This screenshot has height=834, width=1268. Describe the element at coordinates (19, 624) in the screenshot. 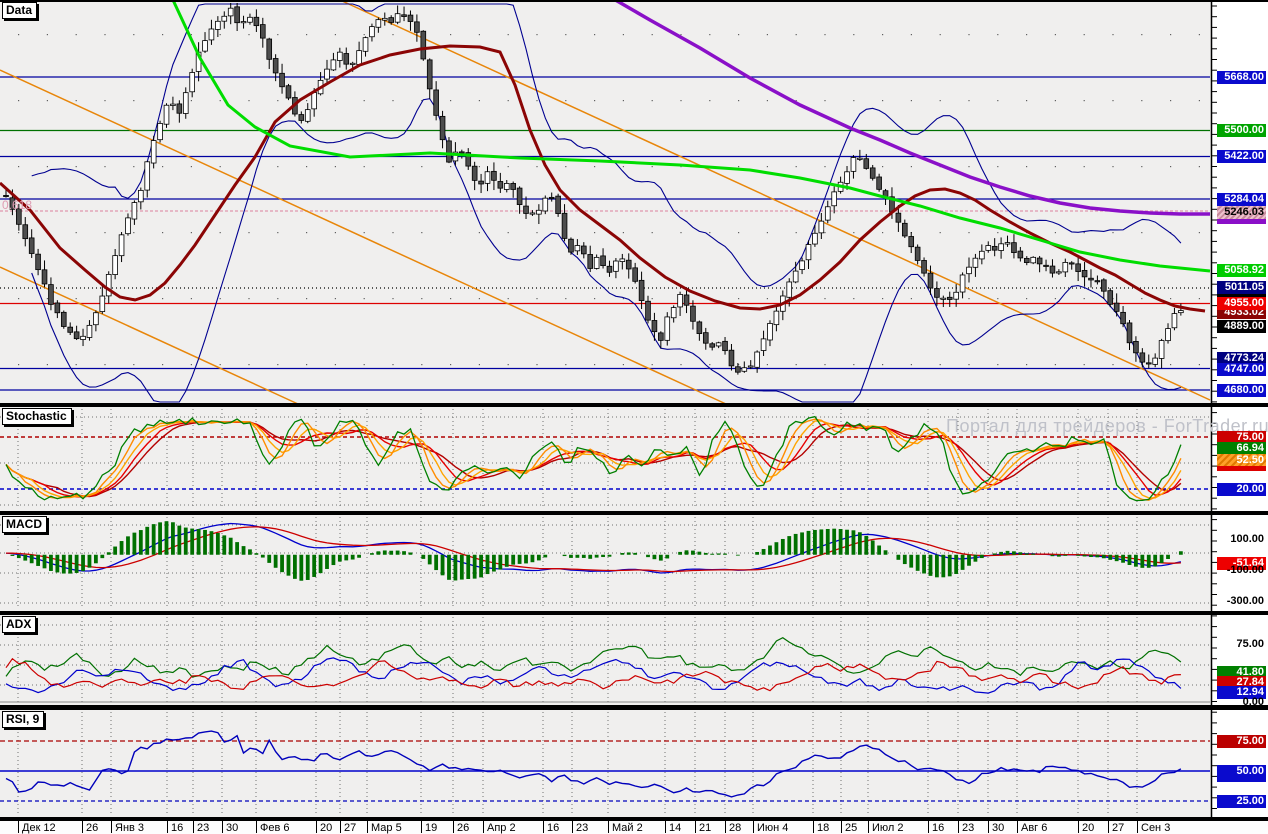

I see `panel-title-adx: ADX` at that location.